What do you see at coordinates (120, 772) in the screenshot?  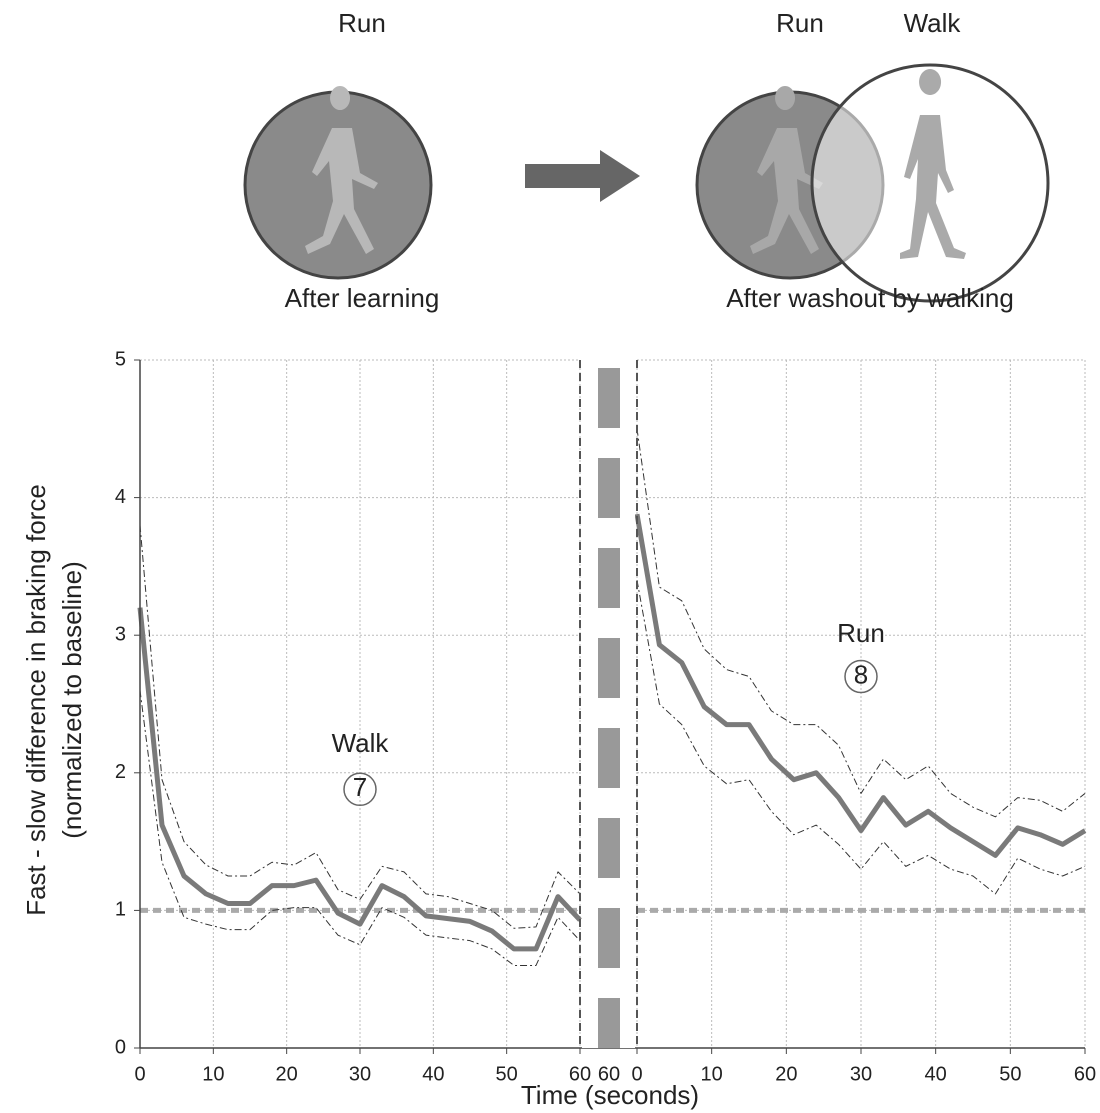 I see `y-tick-label: 2` at bounding box center [120, 772].